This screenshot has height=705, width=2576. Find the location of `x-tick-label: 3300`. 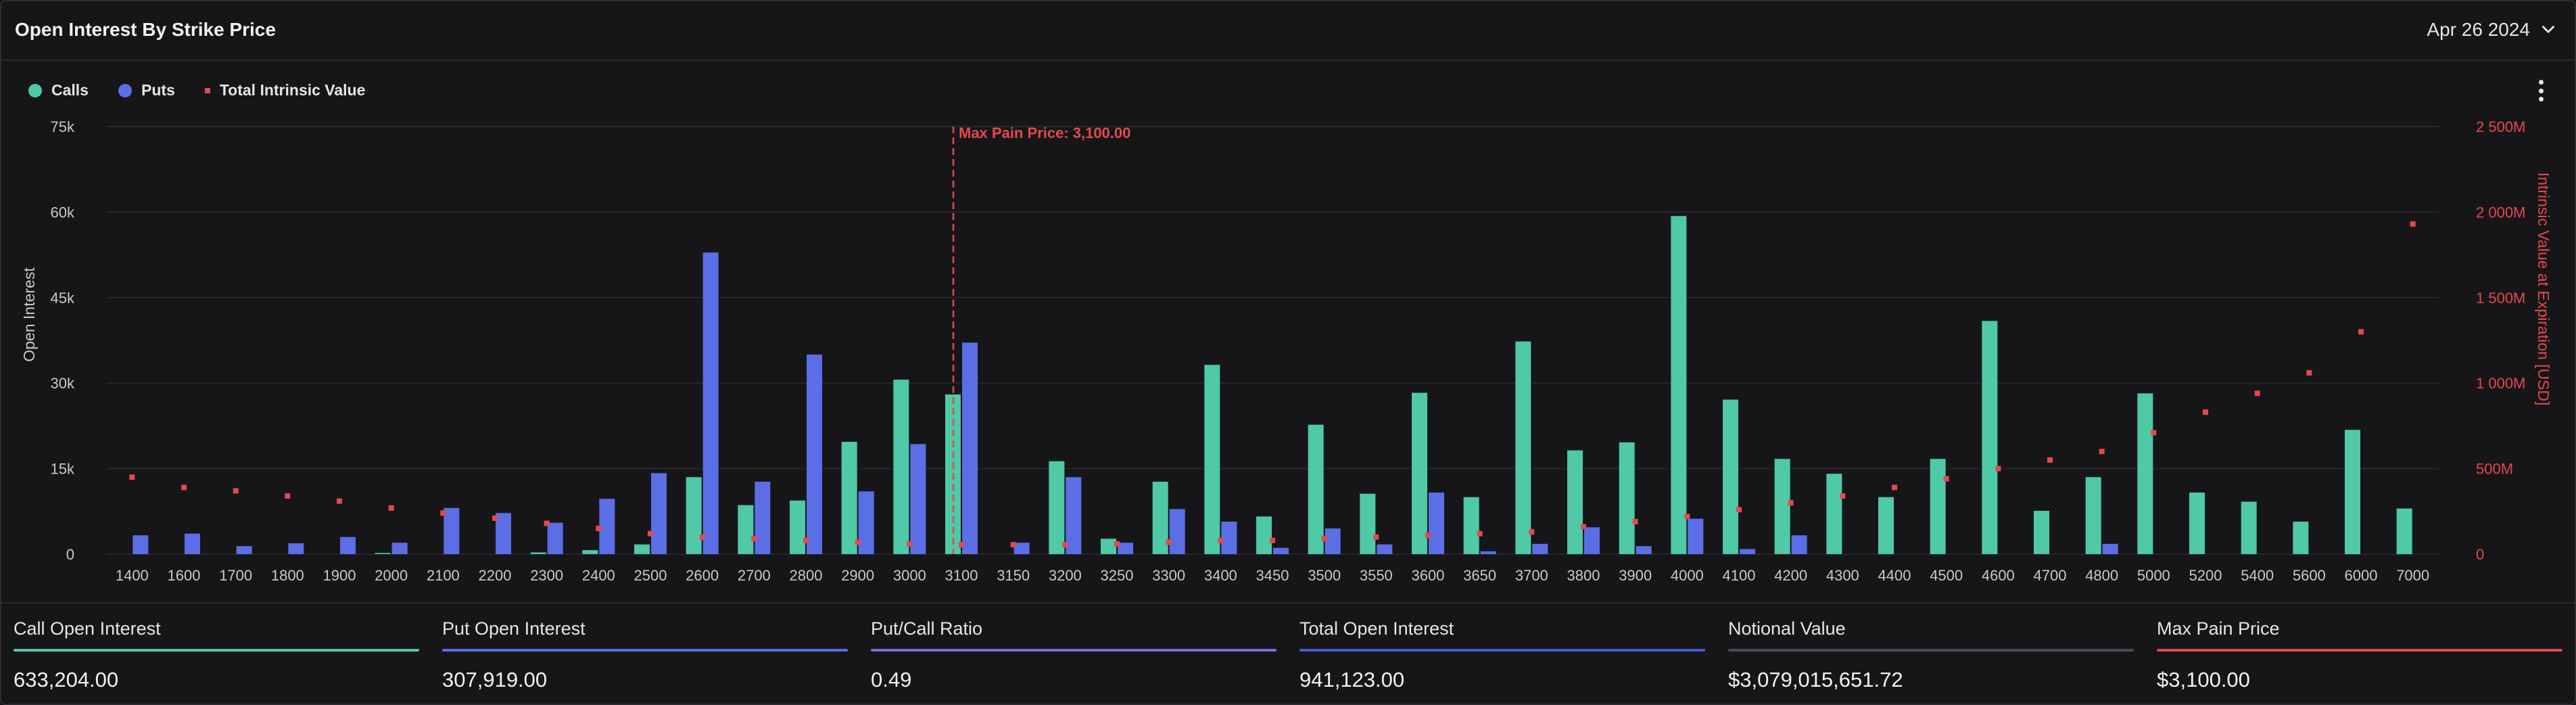

x-tick-label: 3300 is located at coordinates (1168, 575).